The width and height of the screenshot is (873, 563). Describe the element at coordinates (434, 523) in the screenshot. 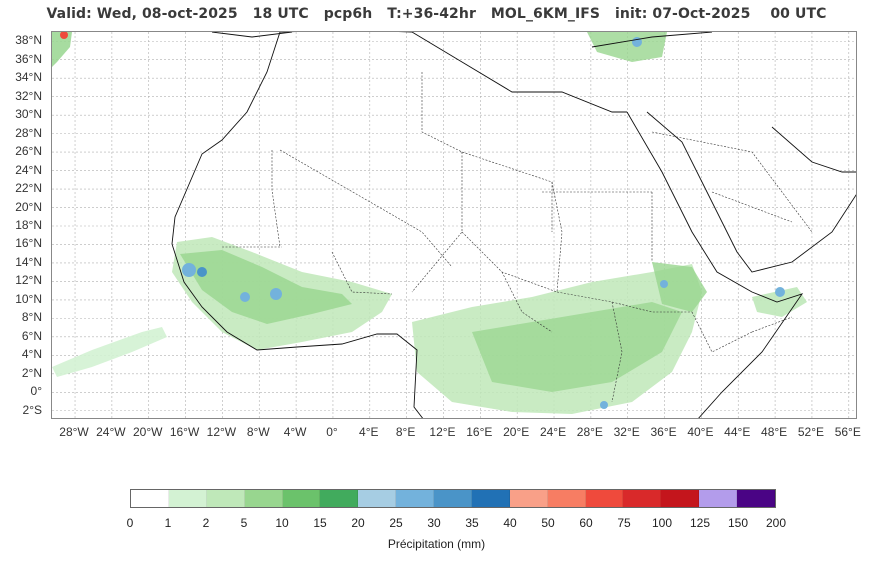

I see `colorbar-tick-label: 30` at that location.